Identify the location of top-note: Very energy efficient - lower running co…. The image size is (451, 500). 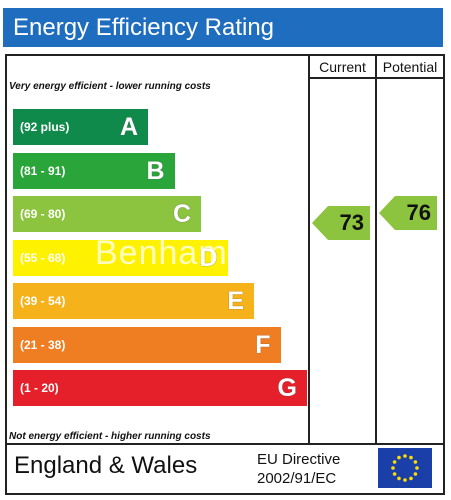
(110, 86).